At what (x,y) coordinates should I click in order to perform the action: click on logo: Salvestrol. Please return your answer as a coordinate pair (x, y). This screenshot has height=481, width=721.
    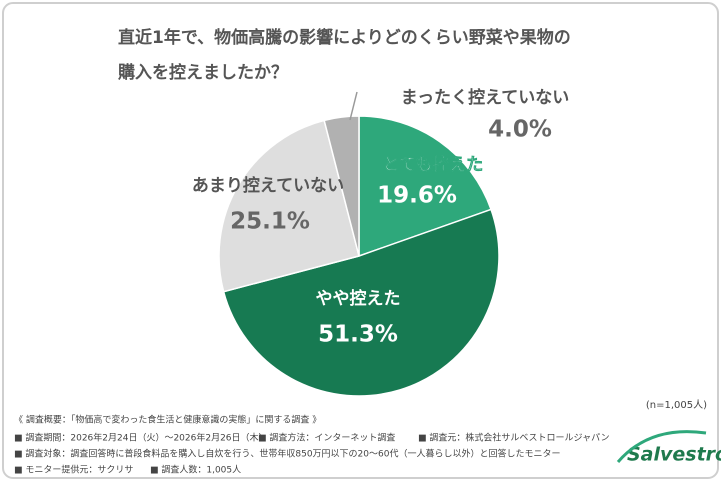
    Looking at the image, I should click on (674, 455).